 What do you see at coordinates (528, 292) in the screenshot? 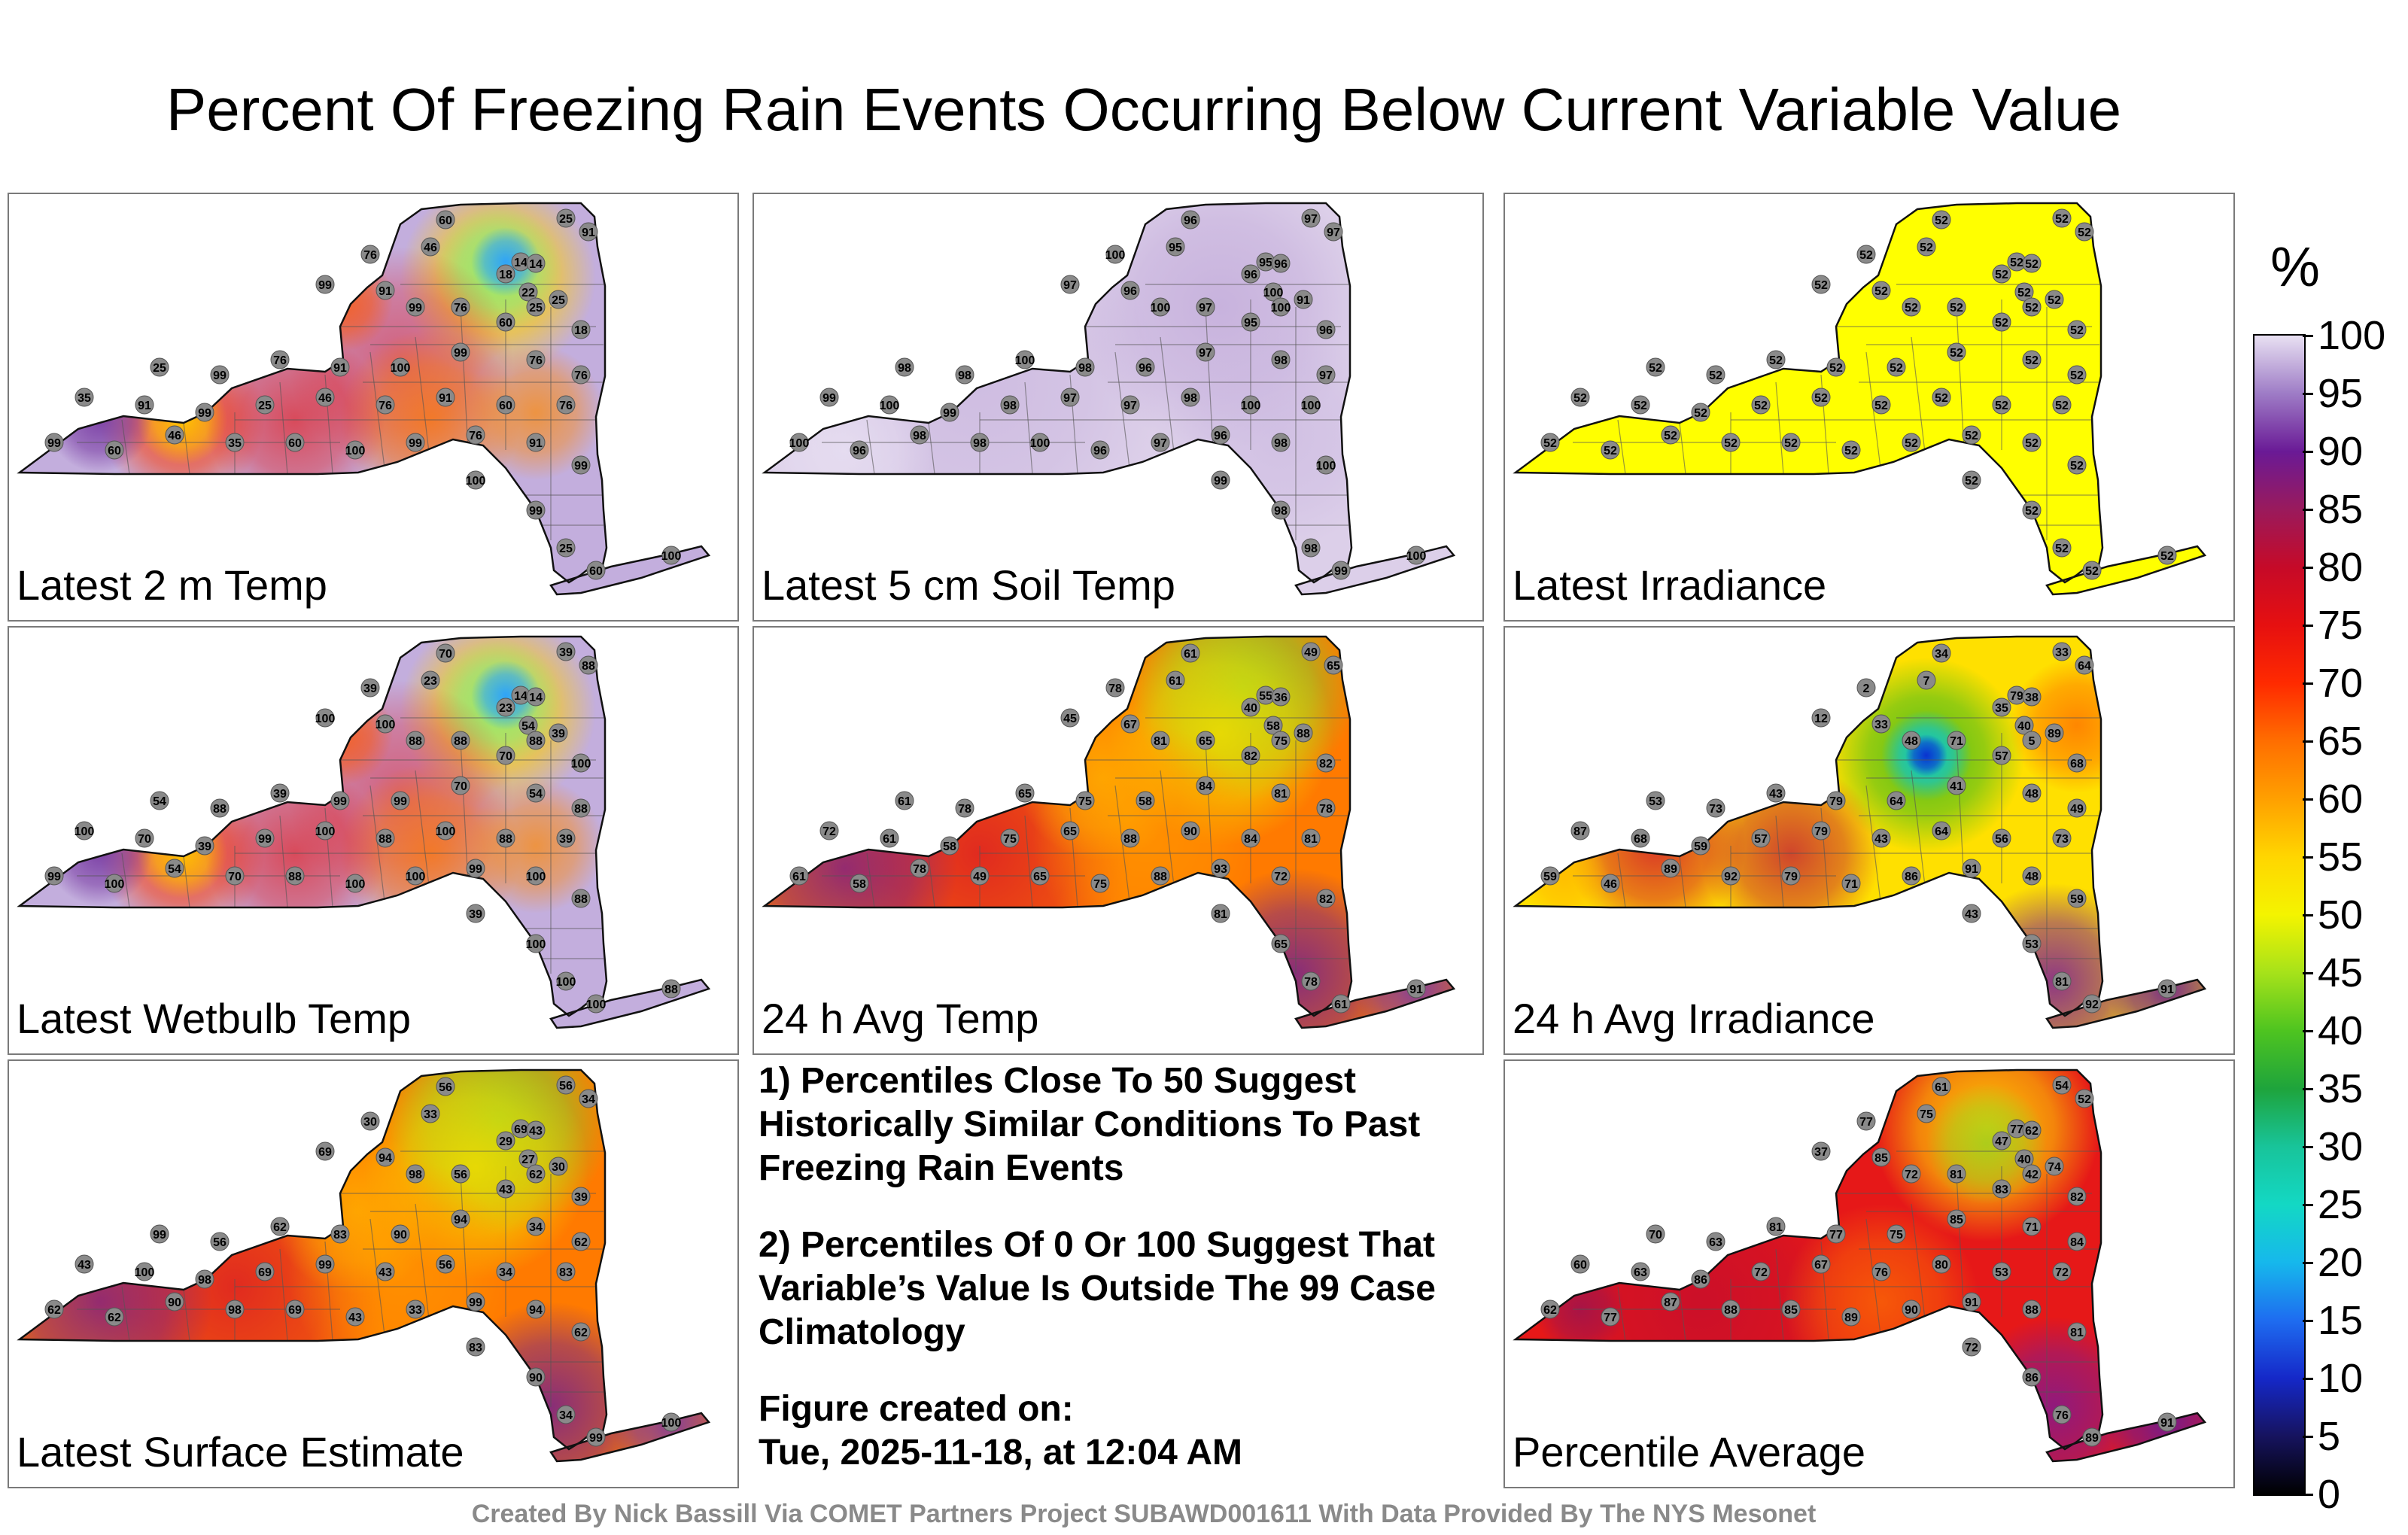
I see `station-marker: 22` at bounding box center [528, 292].